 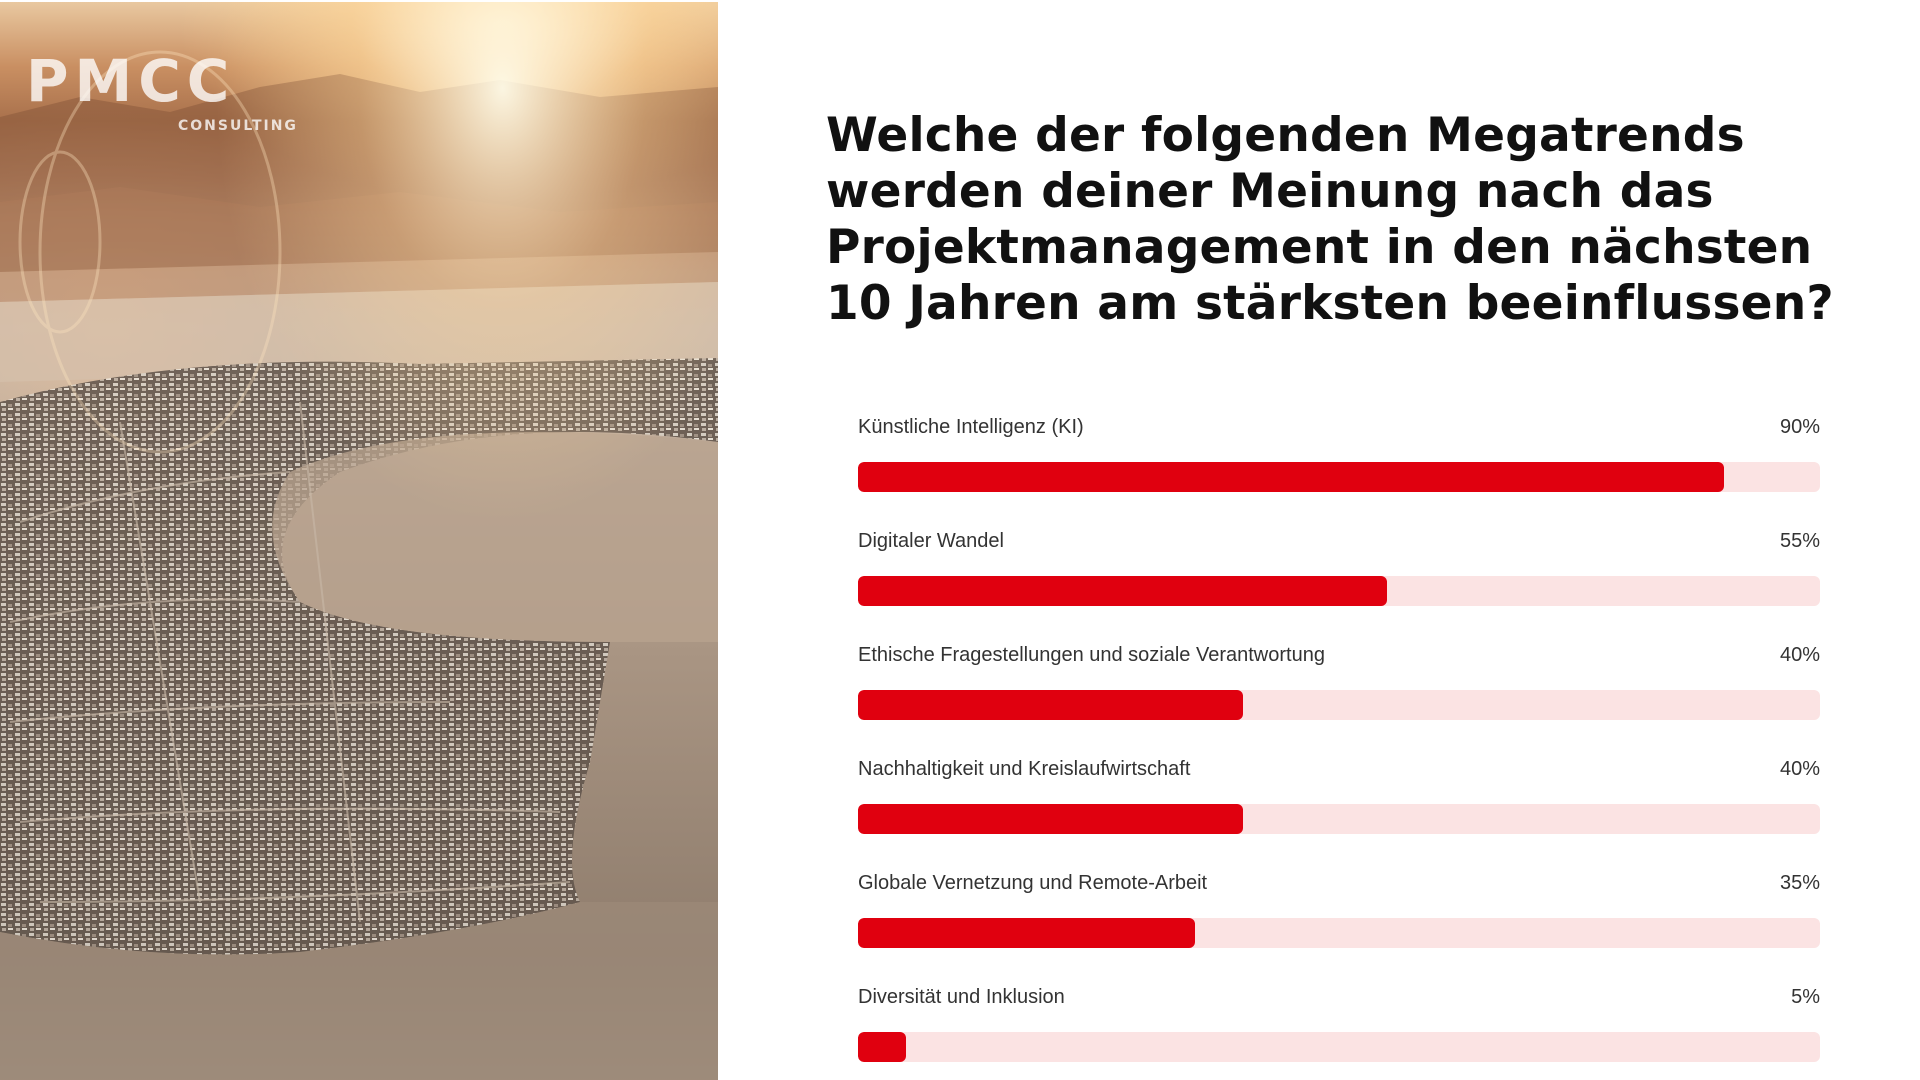 I want to click on bar-row: Diversität und Inklusion 5%, so click(x=1339, y=1030).